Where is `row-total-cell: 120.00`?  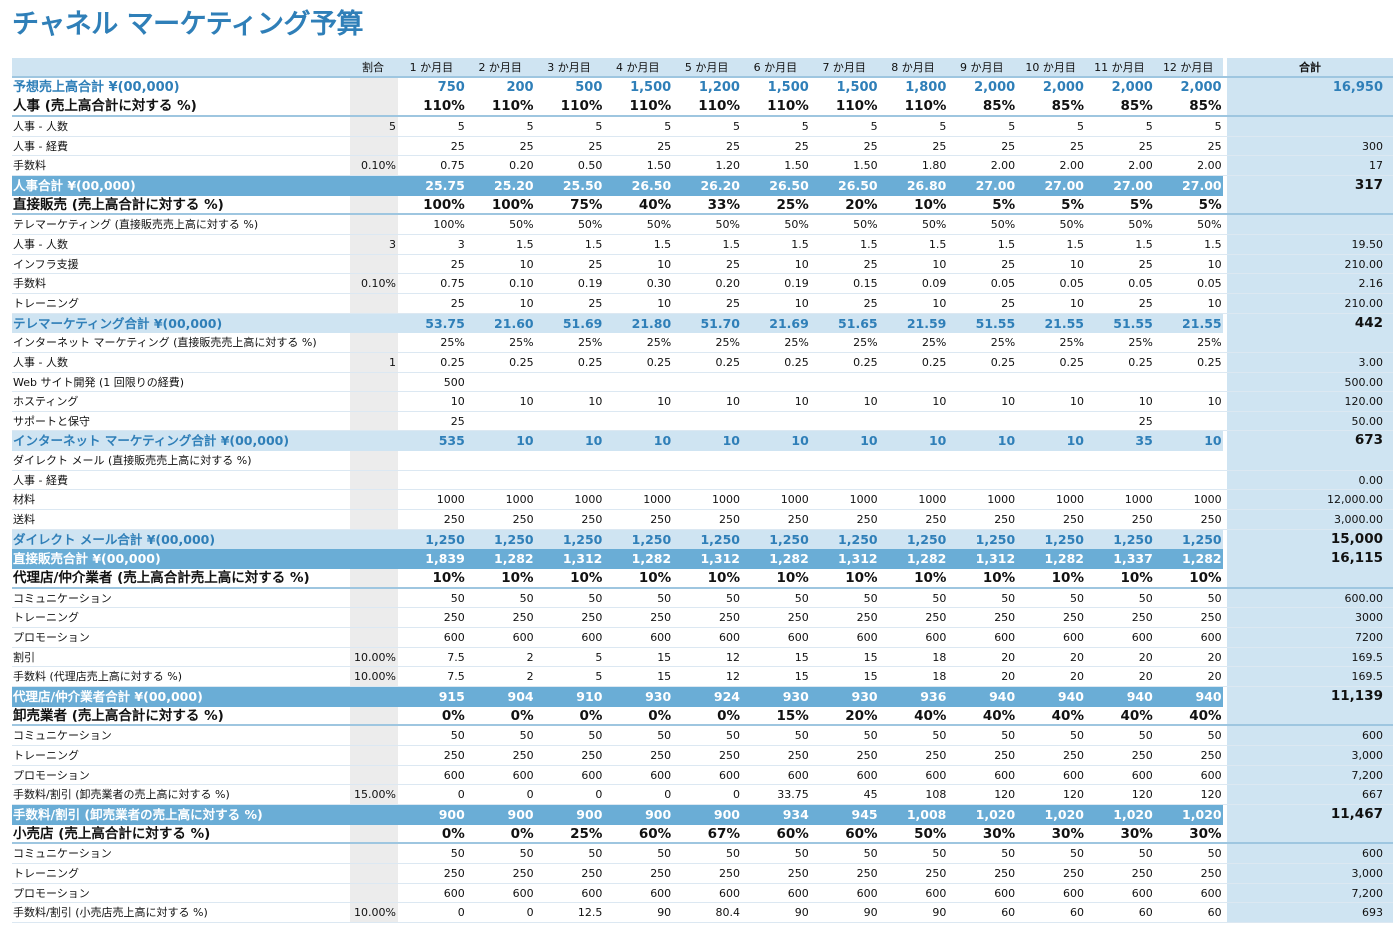
row-total-cell: 120.00 is located at coordinates (1310, 401).